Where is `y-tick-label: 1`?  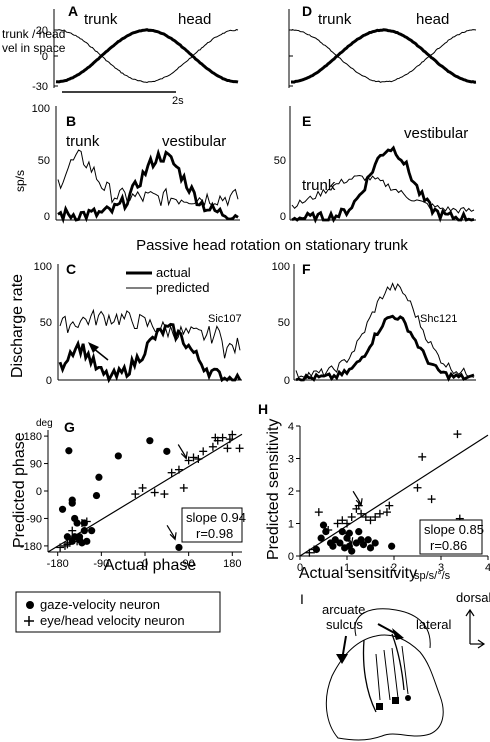 y-tick-label: 1 is located at coordinates (291, 525).